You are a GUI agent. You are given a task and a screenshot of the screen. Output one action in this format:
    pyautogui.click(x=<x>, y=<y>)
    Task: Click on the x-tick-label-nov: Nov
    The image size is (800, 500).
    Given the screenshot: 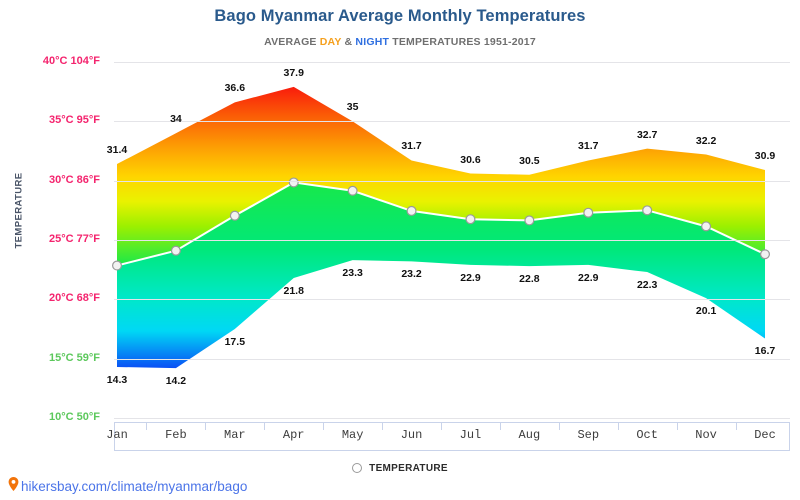 What is the action you would take?
    pyautogui.click(x=706, y=435)
    